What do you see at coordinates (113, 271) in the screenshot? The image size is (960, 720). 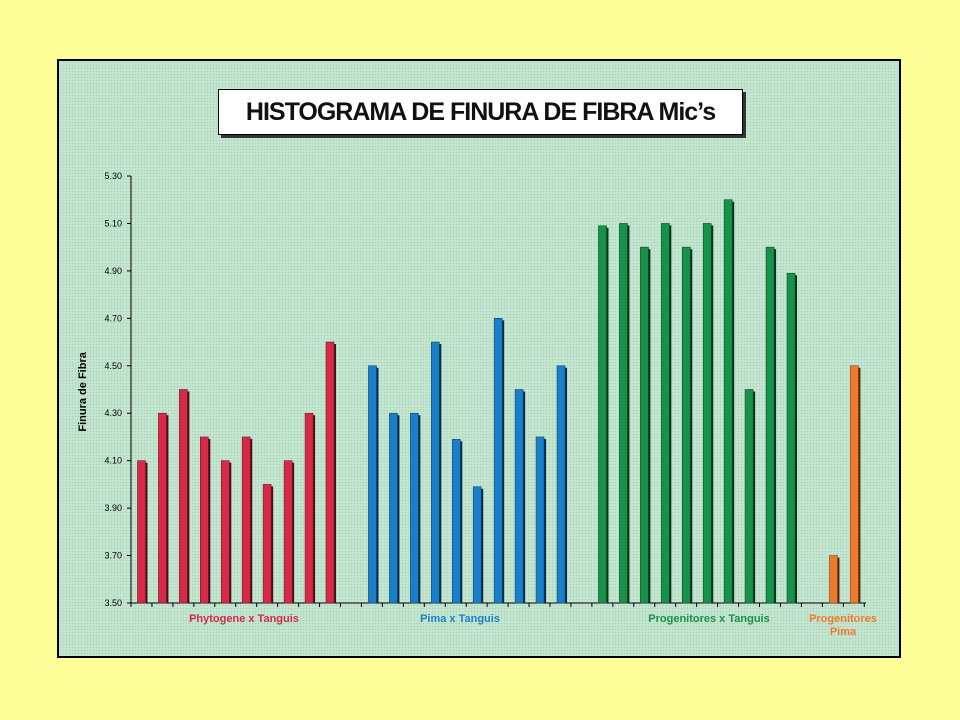 I see `y-tick-label: 4.90` at bounding box center [113, 271].